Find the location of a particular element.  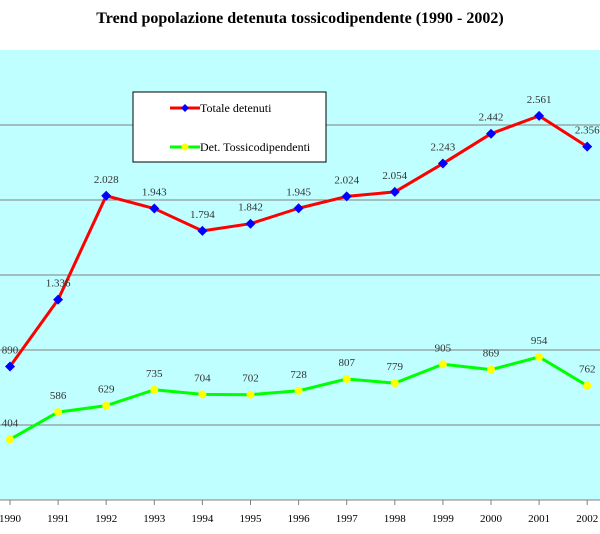

x-tick-label: 1997 is located at coordinates (347, 519).